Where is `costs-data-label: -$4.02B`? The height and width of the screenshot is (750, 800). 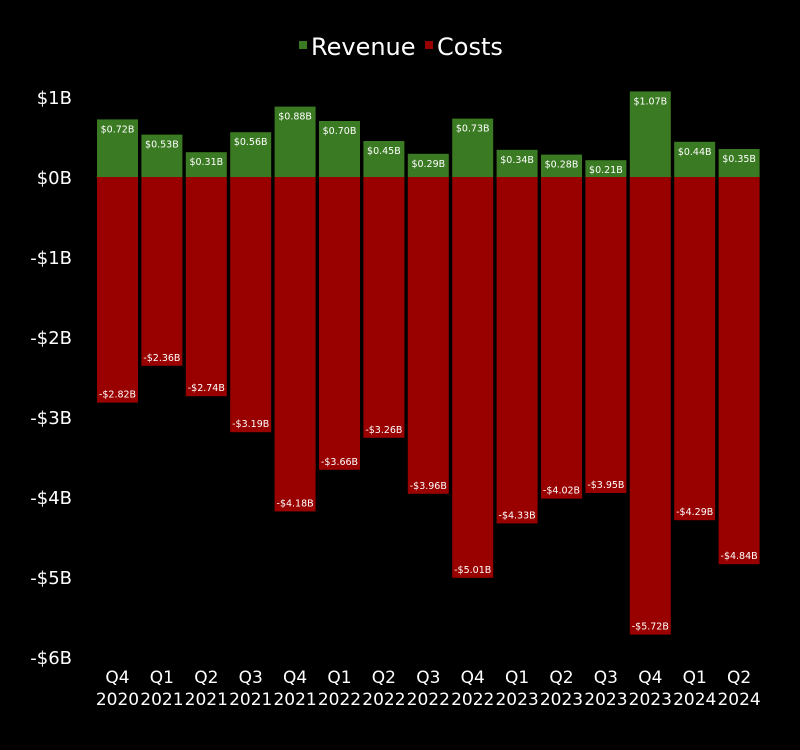 costs-data-label: -$4.02B is located at coordinates (561, 491).